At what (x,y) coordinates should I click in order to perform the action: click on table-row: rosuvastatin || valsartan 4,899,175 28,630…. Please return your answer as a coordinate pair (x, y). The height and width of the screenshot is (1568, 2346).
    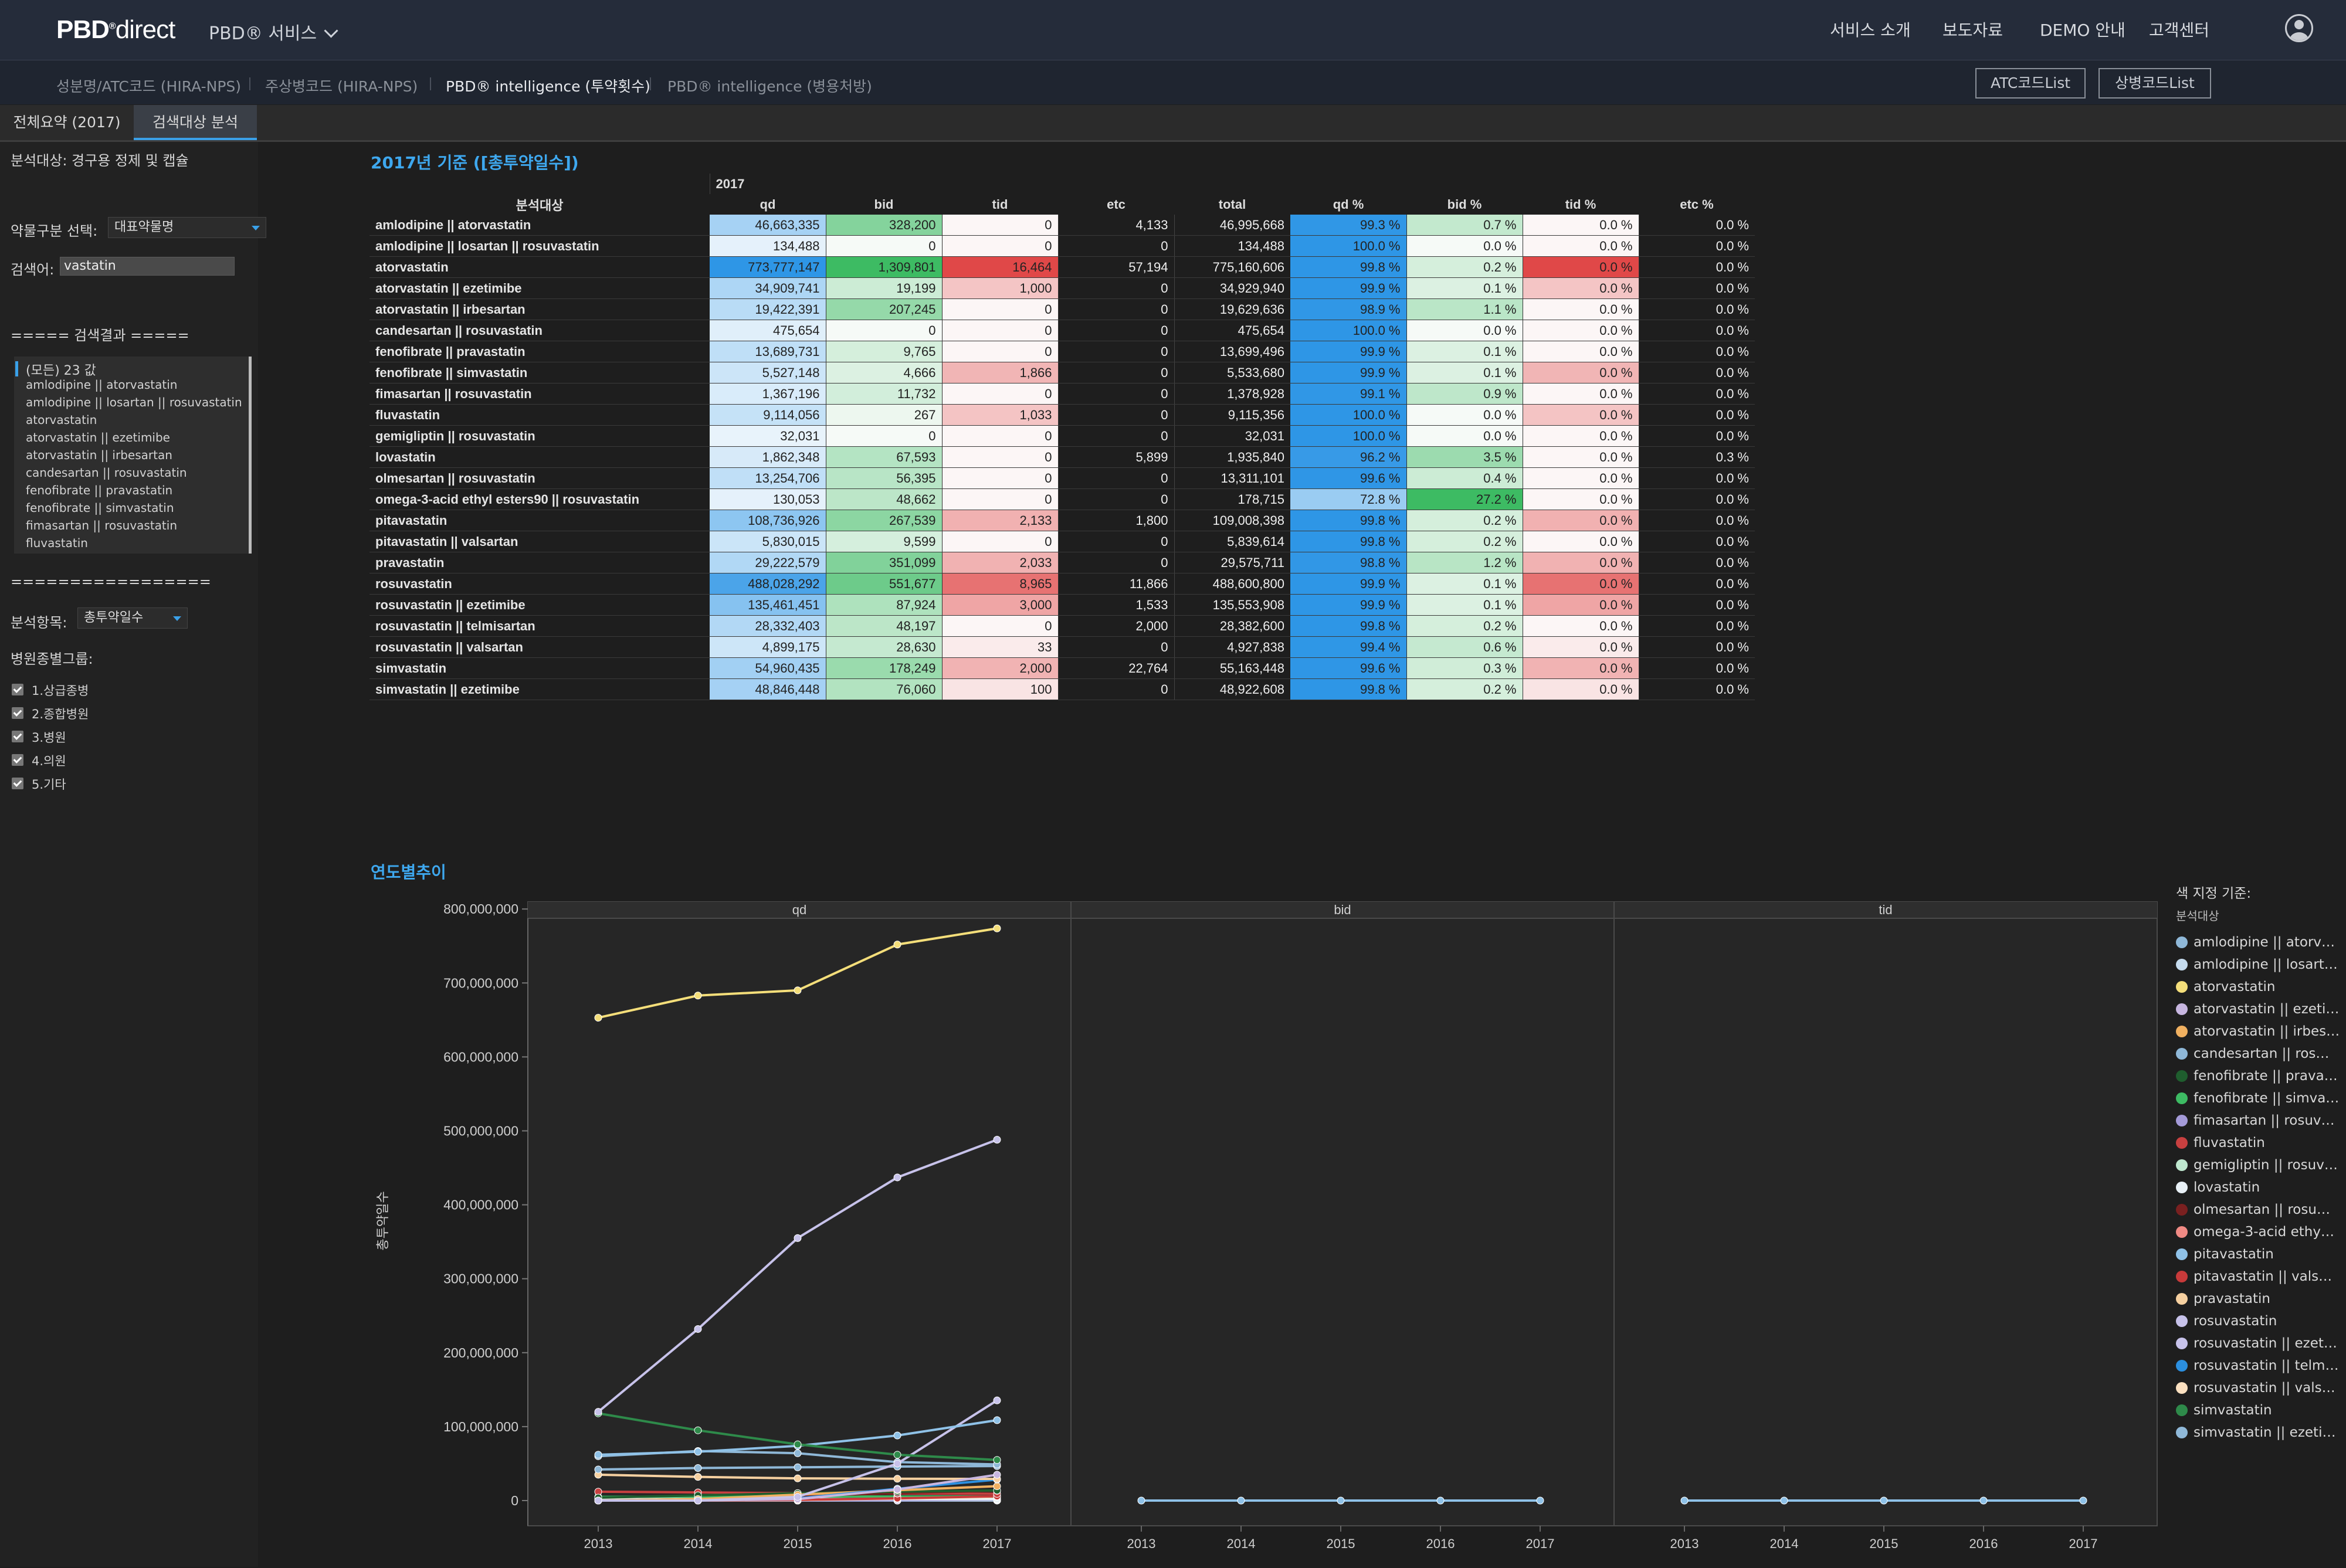
    Looking at the image, I should click on (1062, 647).